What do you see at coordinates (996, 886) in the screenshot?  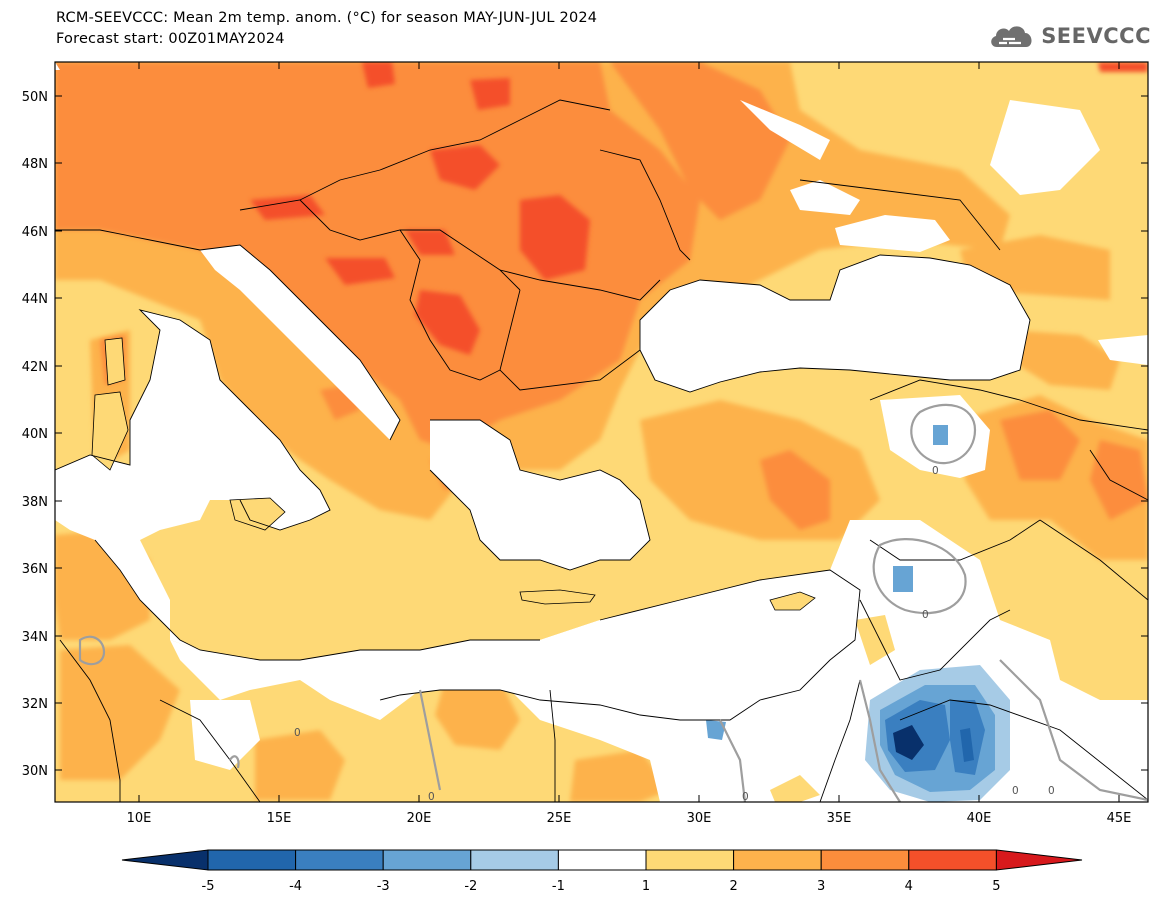 I see `legend-tick: 5` at bounding box center [996, 886].